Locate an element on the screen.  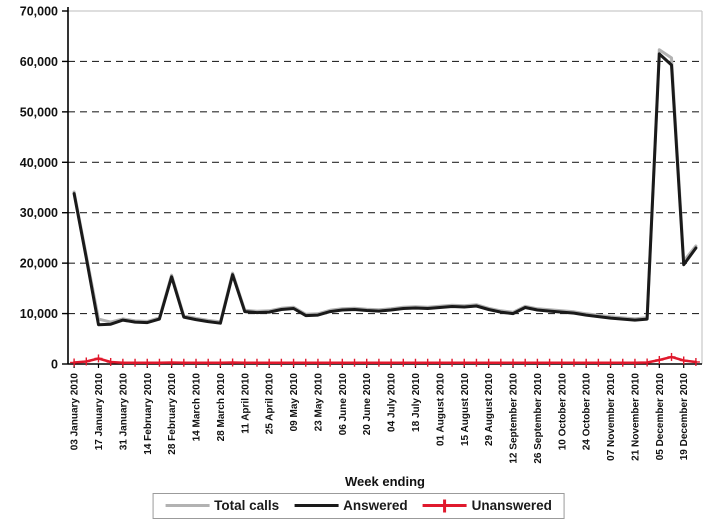
legend-item-total-calls: Total calls is located at coordinates (222, 505).